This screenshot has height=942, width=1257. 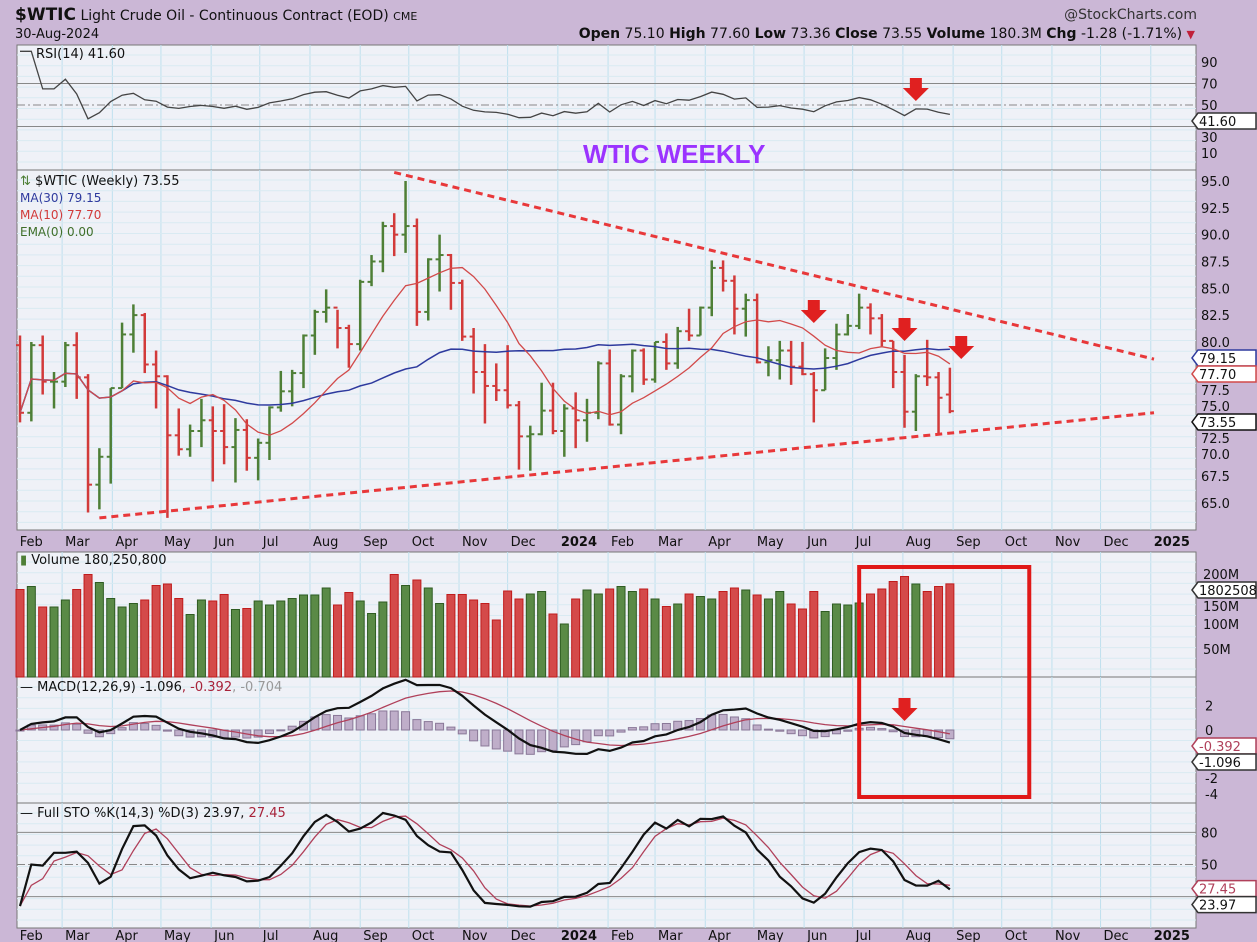 What do you see at coordinates (918, 935) in the screenshot?
I see `x-tick-label-bottom: Aug` at bounding box center [918, 935].